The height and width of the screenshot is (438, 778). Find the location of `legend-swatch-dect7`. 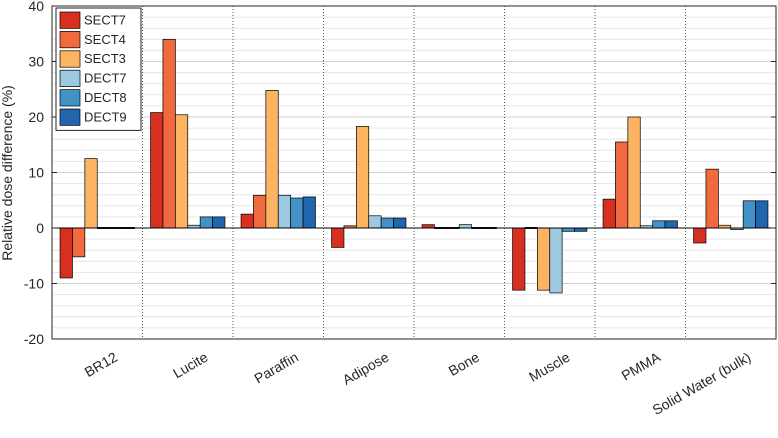

legend-swatch-dect7 is located at coordinates (70, 78).